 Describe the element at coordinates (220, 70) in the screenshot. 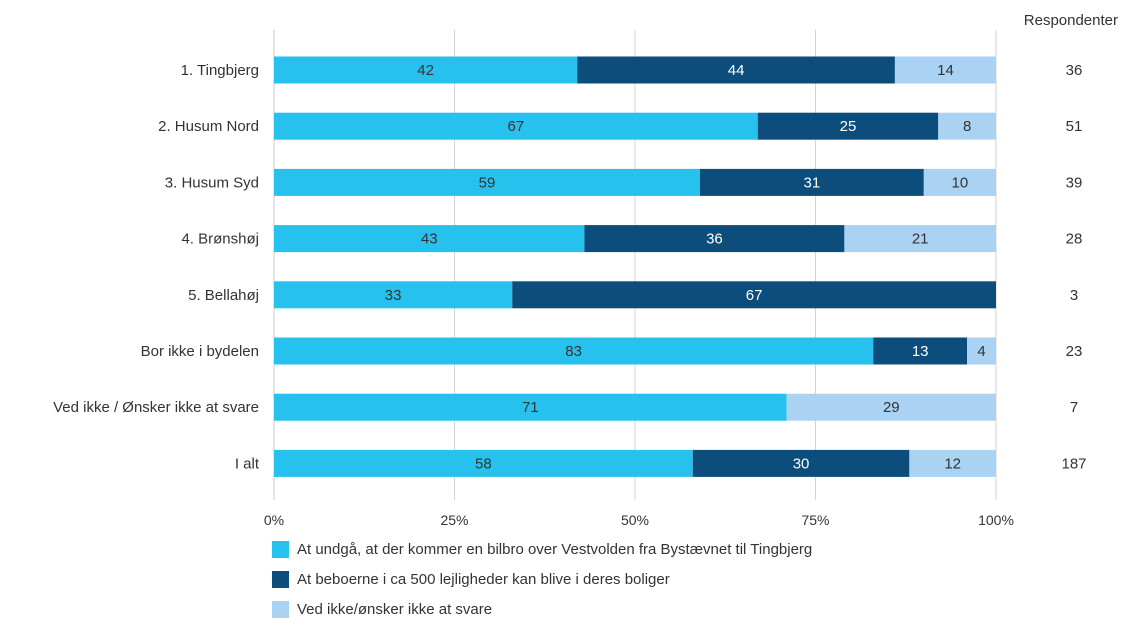

I see `category-label: 1. Tingbjerg` at that location.